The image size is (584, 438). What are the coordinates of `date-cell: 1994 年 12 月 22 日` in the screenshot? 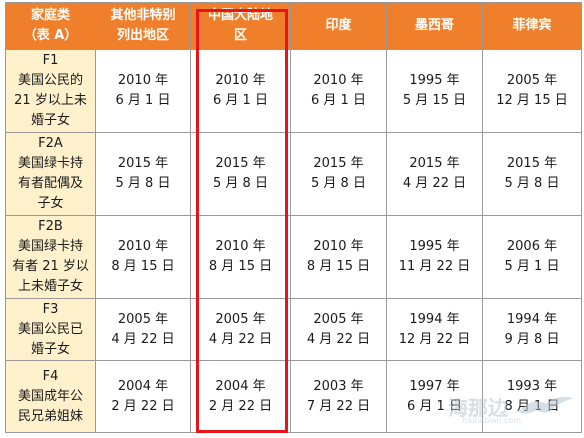 It's located at (434, 329).